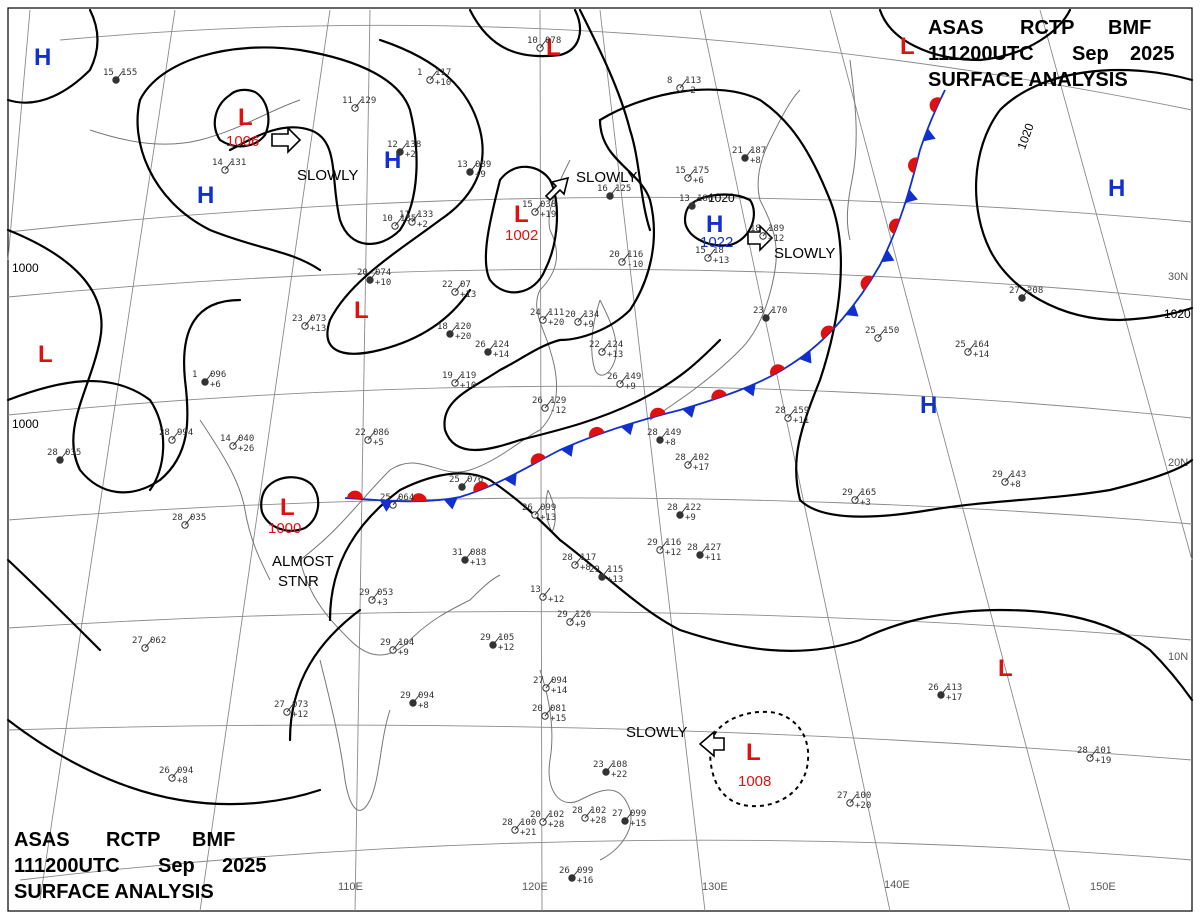  What do you see at coordinates (615, 570) in the screenshot?
I see `station-pressure: 115` at bounding box center [615, 570].